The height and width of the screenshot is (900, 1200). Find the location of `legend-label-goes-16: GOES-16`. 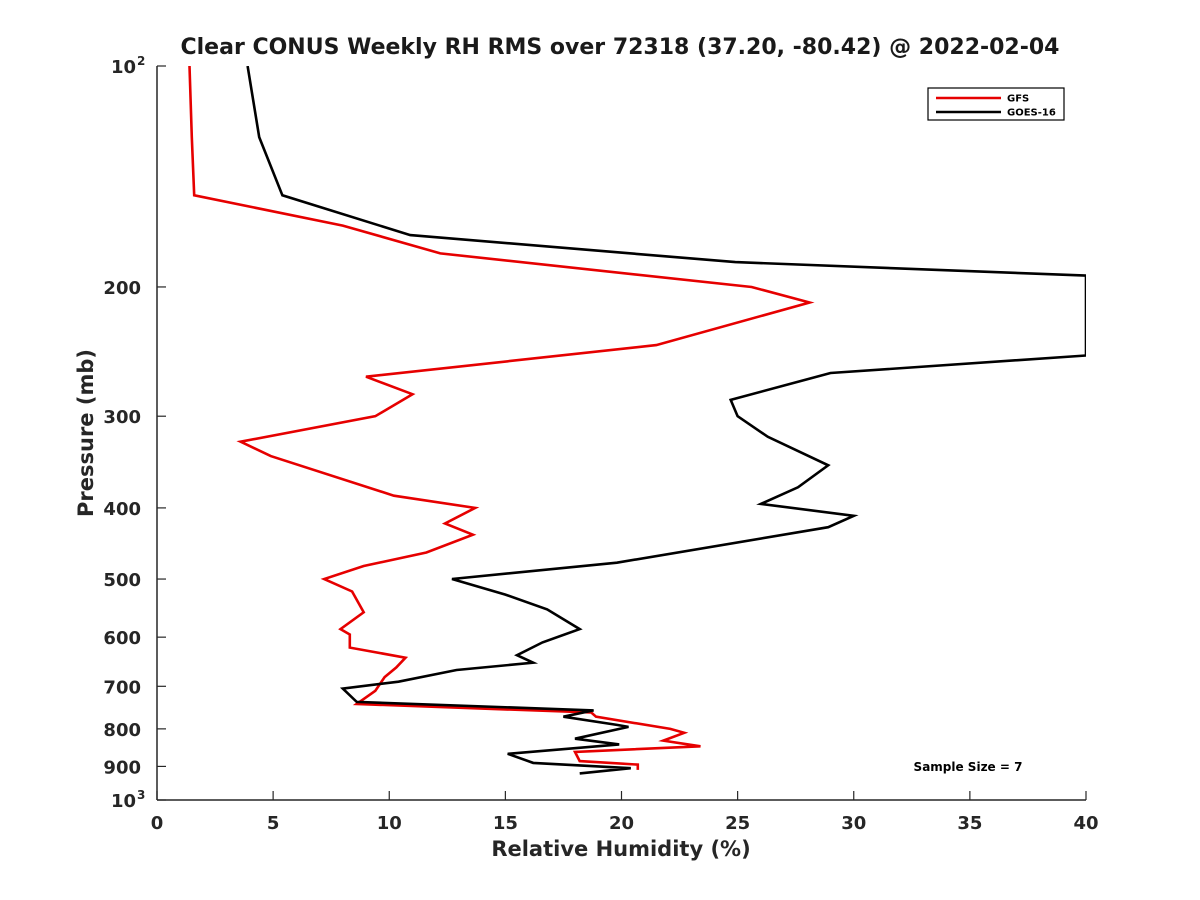

legend-label-goes-16: GOES-16 is located at coordinates (1031, 113).